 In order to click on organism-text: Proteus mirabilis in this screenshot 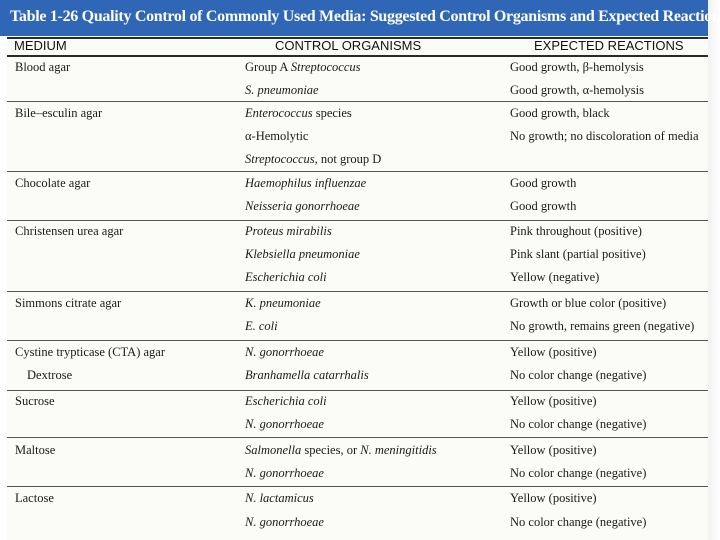, I will do `click(288, 231)`.